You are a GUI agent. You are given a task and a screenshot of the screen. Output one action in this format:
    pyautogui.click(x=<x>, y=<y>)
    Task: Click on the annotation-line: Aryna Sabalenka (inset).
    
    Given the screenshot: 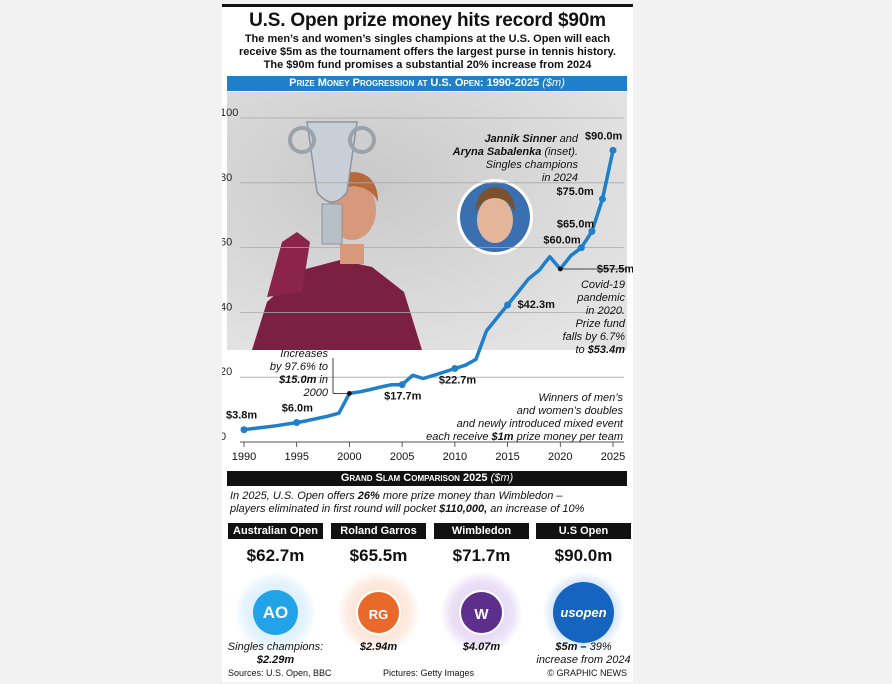 What is the action you would take?
    pyautogui.click(x=515, y=152)
    